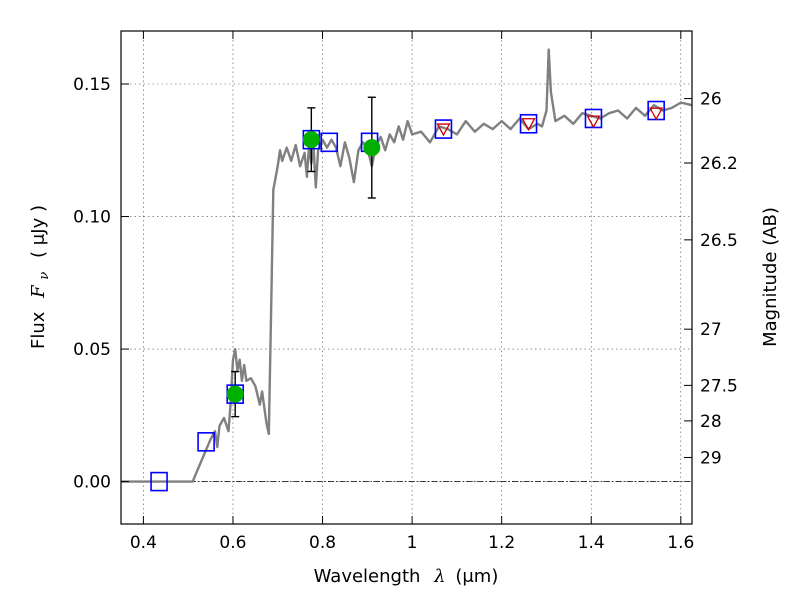 This screenshot has height=600, width=800. Describe the element at coordinates (44, 276) in the screenshot. I see `y-axis-subscript: ν` at that location.